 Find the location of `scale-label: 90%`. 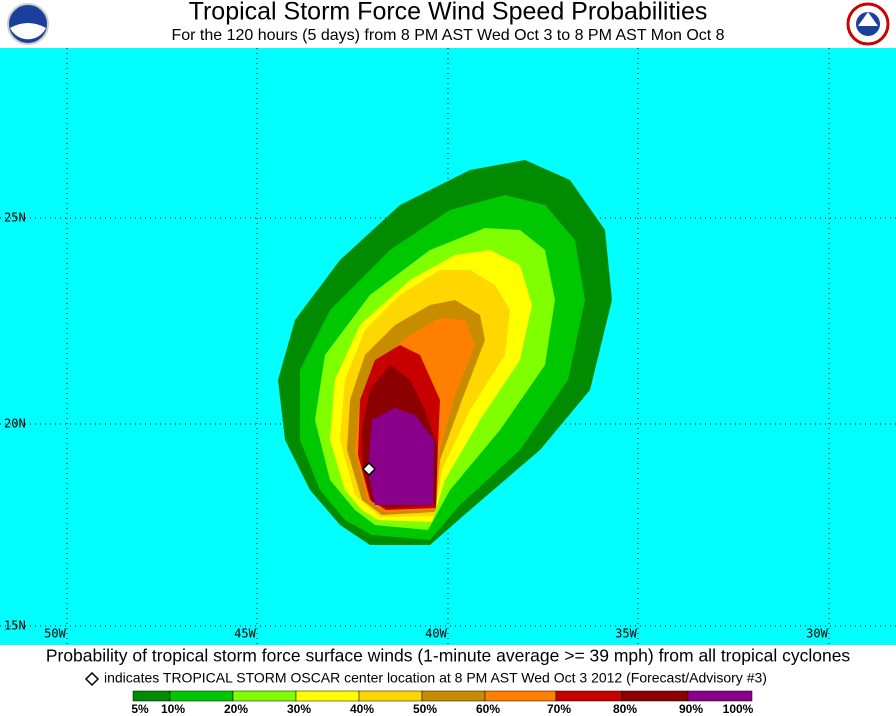

scale-label: 90% is located at coordinates (691, 709).